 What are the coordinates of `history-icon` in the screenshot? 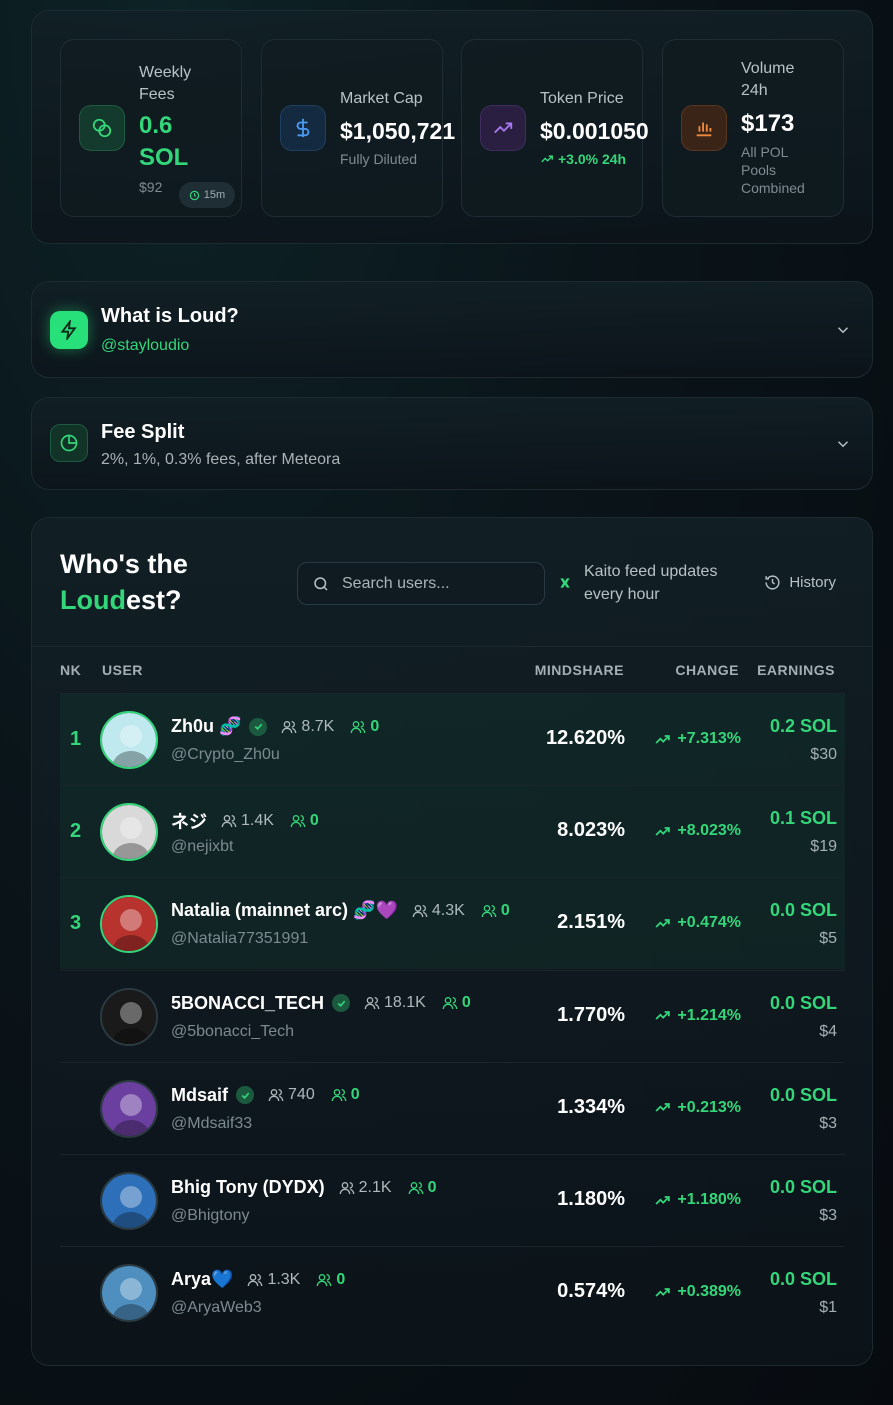 It's located at (772, 582).